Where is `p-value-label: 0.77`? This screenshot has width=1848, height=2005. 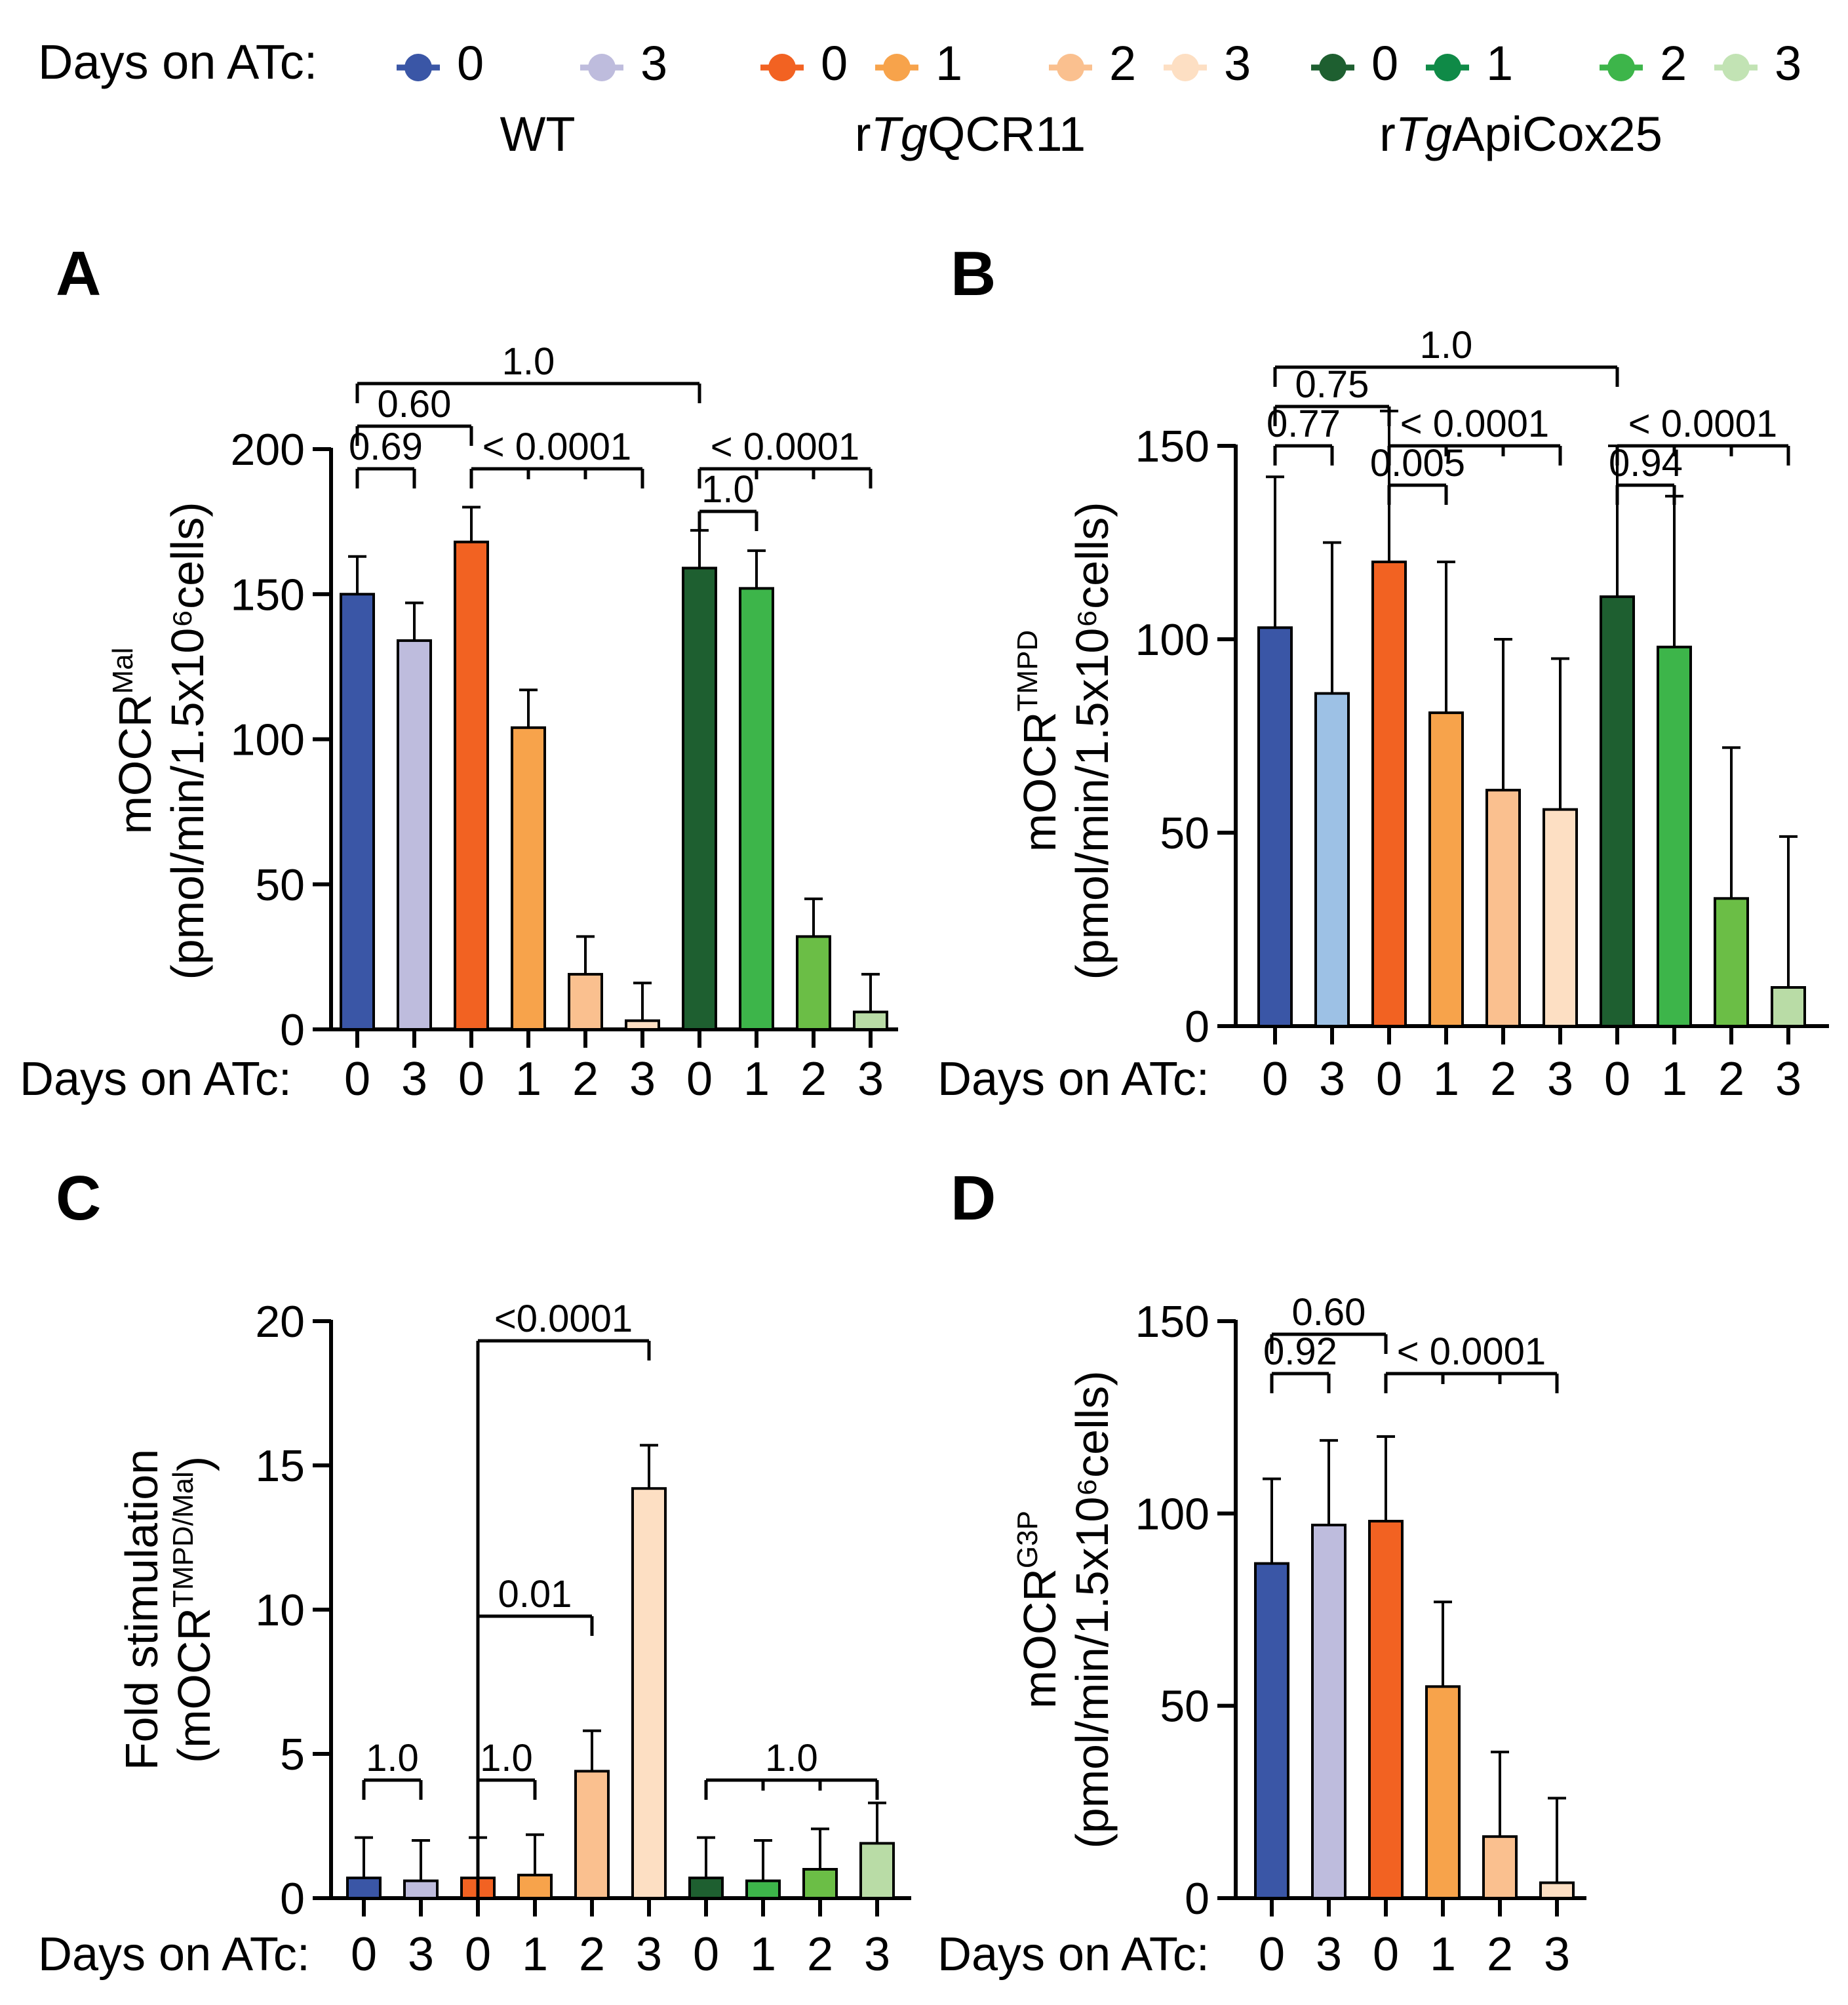 p-value-label: 0.77 is located at coordinates (1304, 424).